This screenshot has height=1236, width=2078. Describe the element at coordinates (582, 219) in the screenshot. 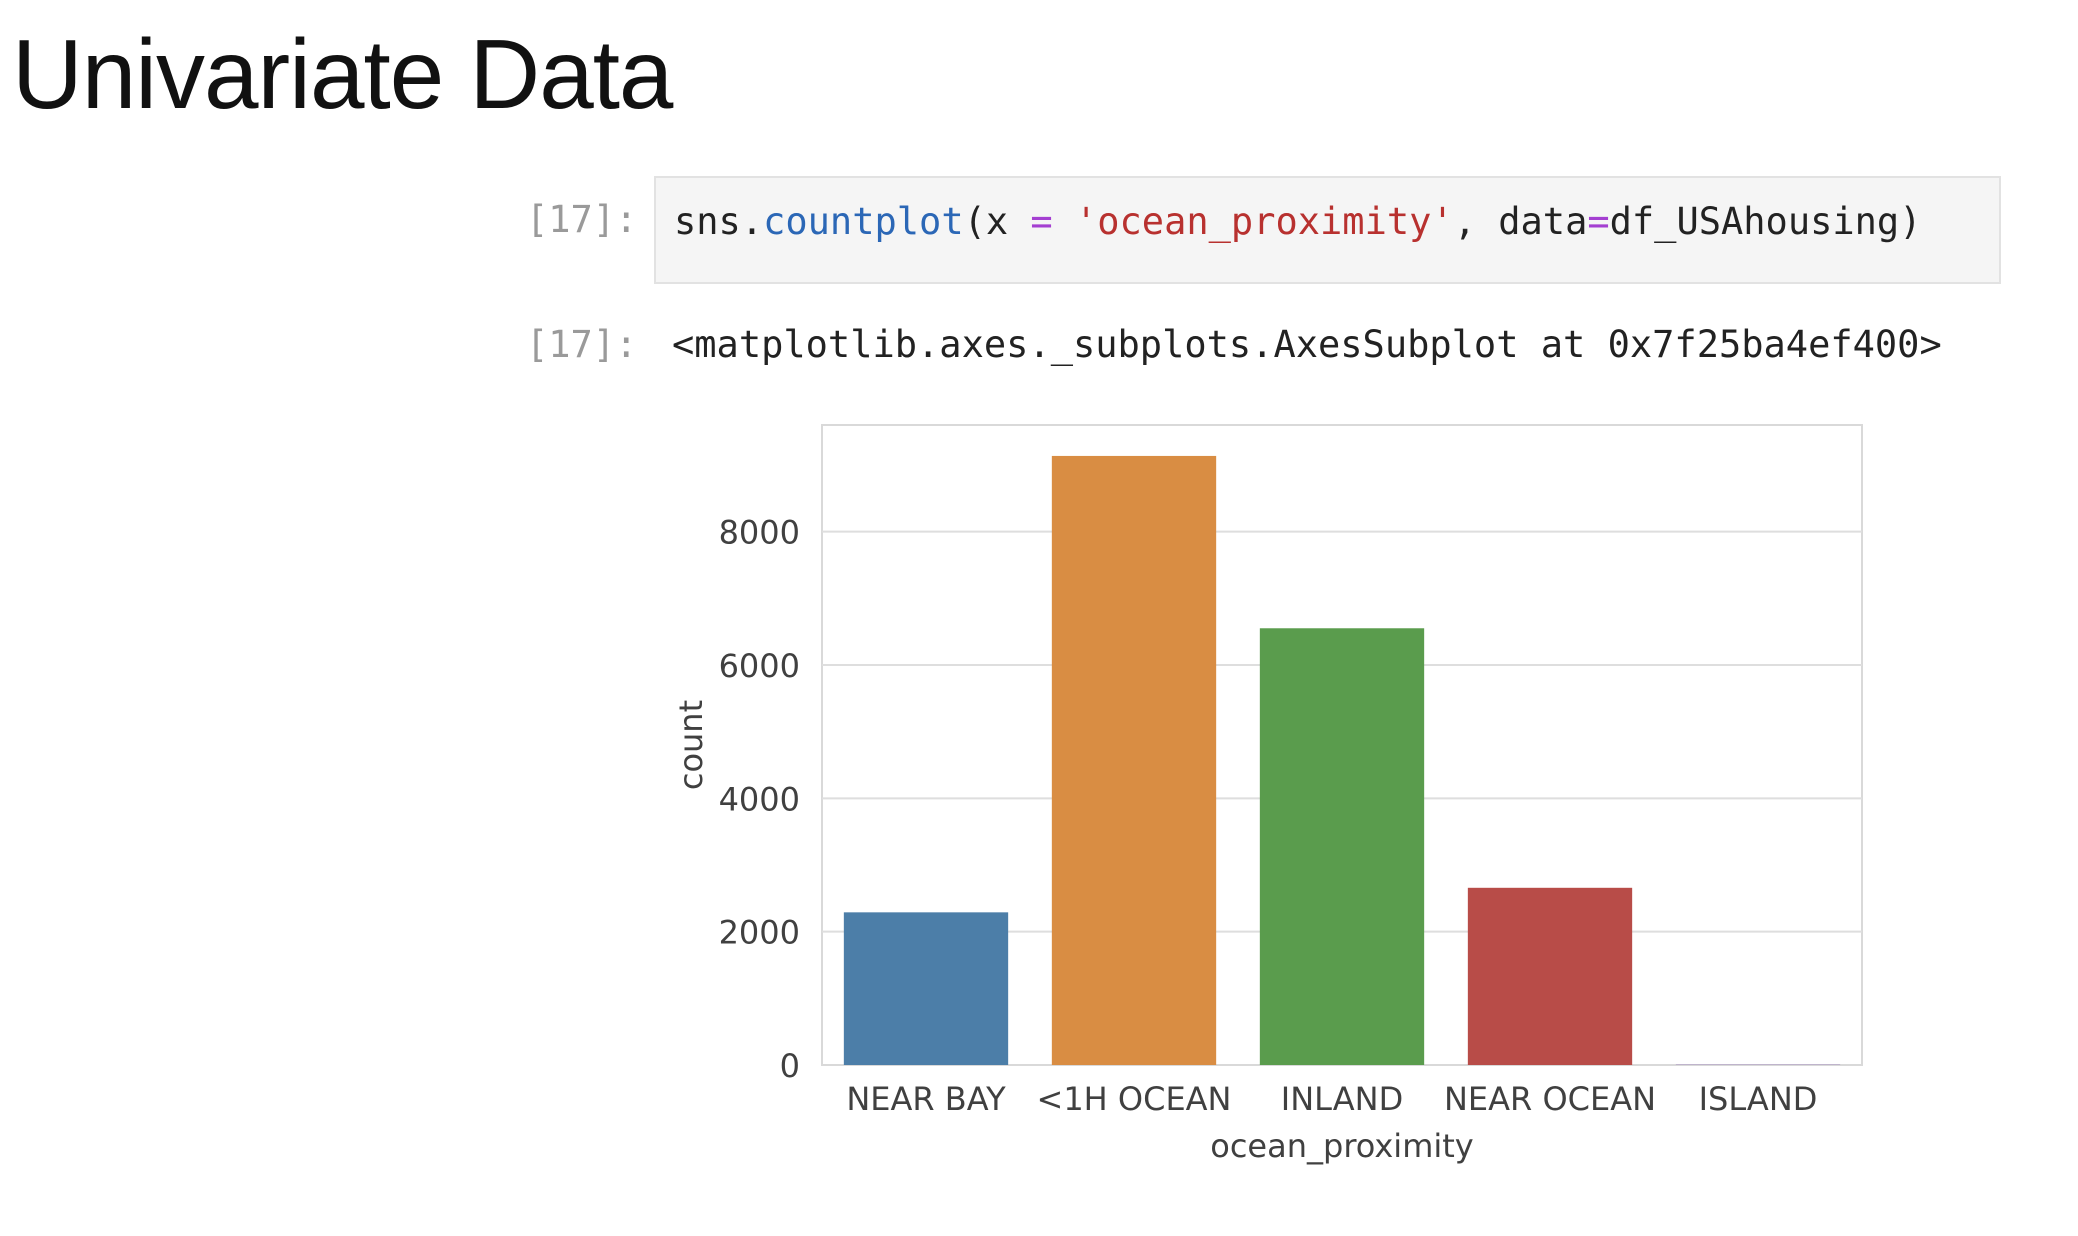

I see `input-prompt: [17]:` at that location.